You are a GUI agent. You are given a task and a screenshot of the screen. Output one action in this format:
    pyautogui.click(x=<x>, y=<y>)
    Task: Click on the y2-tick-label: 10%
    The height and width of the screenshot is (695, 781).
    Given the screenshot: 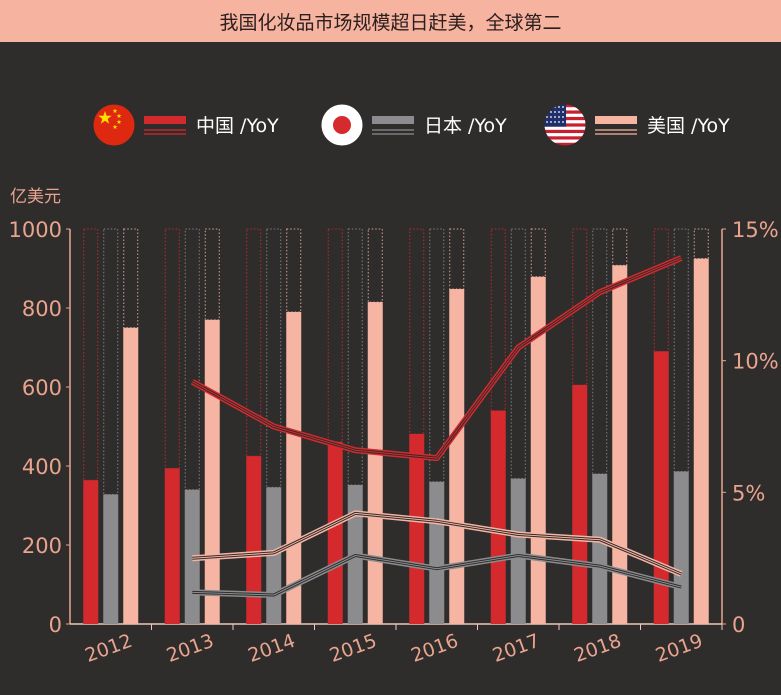 What is the action you would take?
    pyautogui.click(x=755, y=362)
    